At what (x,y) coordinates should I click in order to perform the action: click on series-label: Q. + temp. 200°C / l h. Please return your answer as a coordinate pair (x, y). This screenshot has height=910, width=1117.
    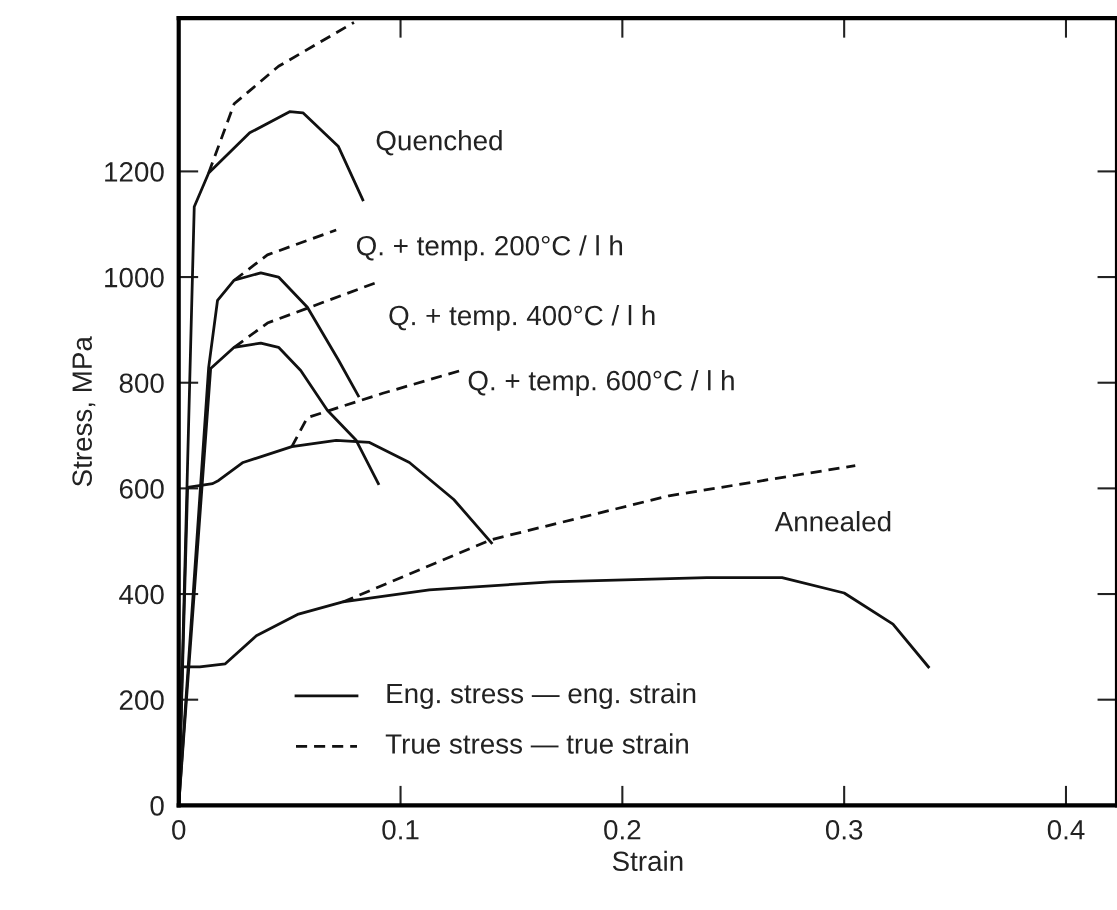
    Looking at the image, I should click on (489, 248).